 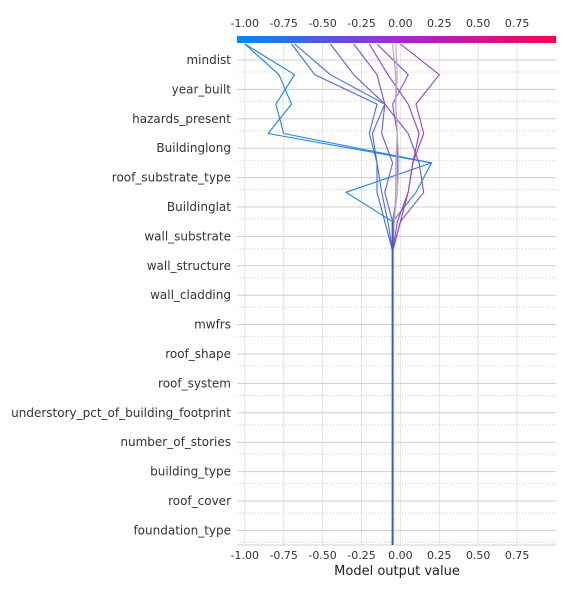 I want to click on feature-label: wall_structure, so click(x=189, y=266).